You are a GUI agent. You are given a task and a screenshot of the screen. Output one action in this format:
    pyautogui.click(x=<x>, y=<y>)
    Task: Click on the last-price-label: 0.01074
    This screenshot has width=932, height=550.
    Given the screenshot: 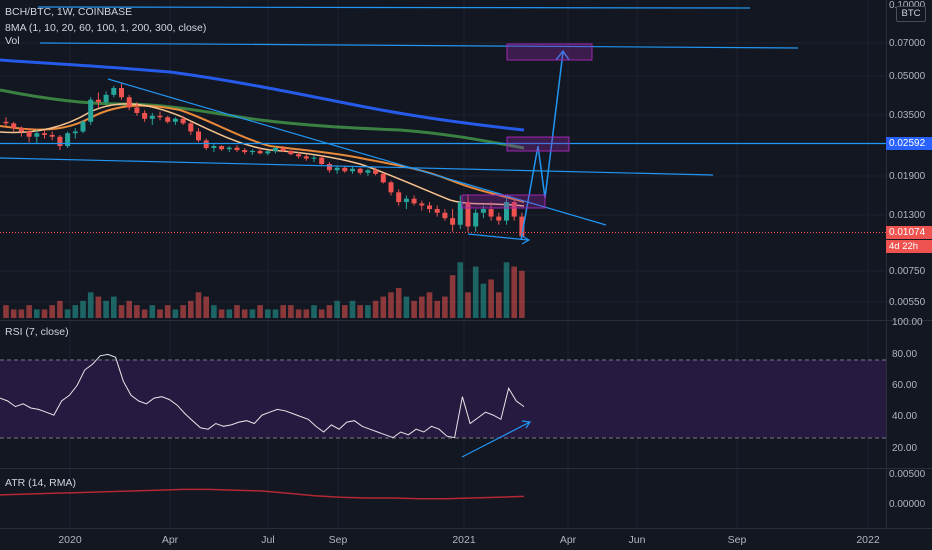 What is the action you would take?
    pyautogui.click(x=909, y=232)
    